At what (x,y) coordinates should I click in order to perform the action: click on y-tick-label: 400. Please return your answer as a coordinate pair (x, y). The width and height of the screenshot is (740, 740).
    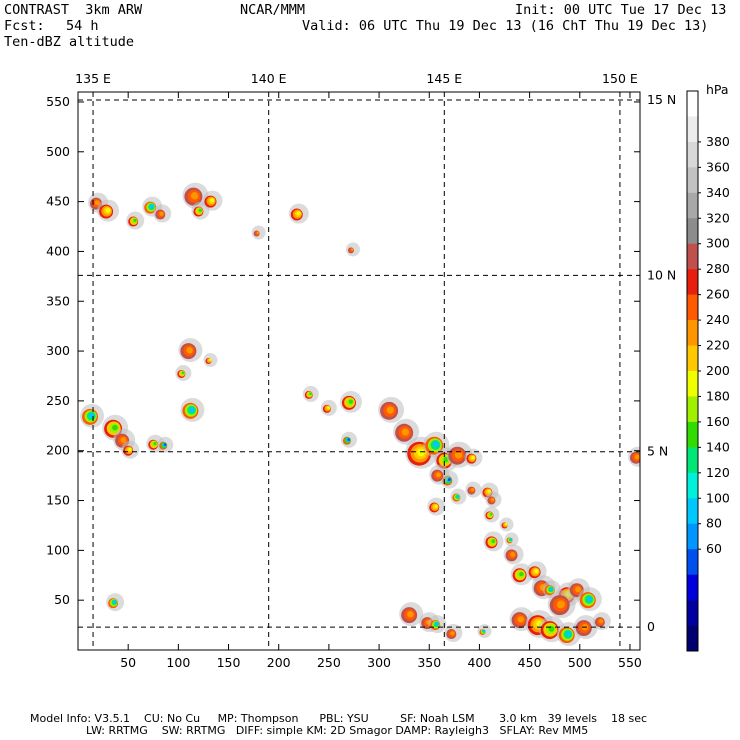
    Looking at the image, I should click on (58, 250).